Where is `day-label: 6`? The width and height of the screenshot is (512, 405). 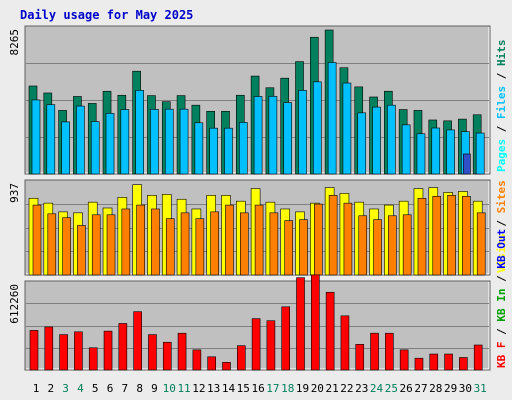 day-label: 6 is located at coordinates (110, 388).